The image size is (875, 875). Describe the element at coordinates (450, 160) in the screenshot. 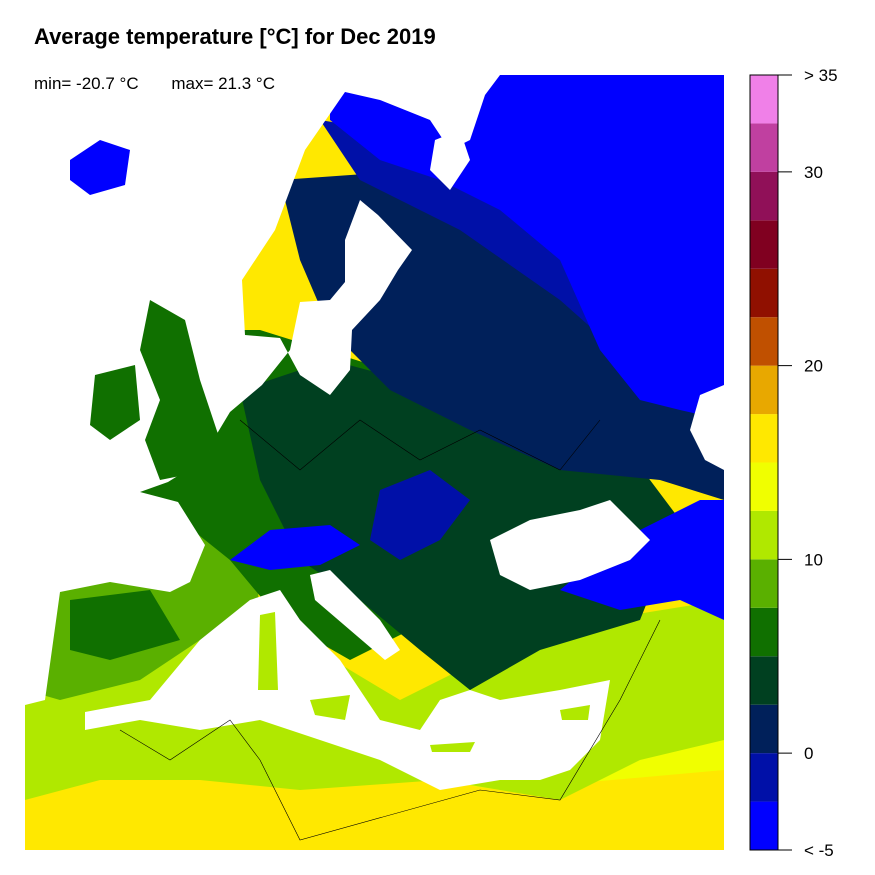

I see `white-sea` at that location.